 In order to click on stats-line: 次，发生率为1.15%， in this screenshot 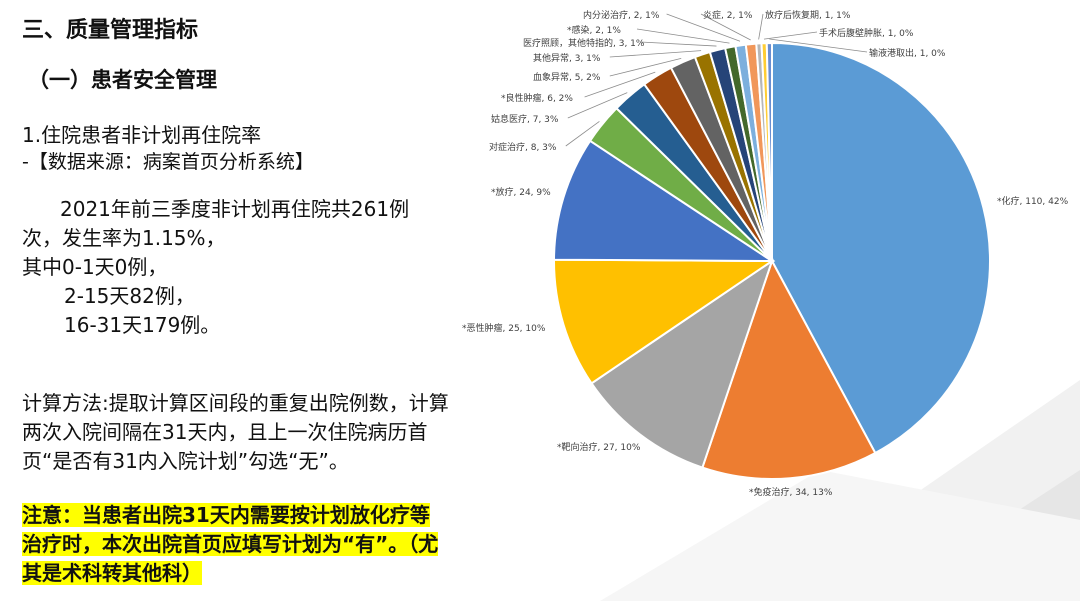, I will do `click(124, 238)`.